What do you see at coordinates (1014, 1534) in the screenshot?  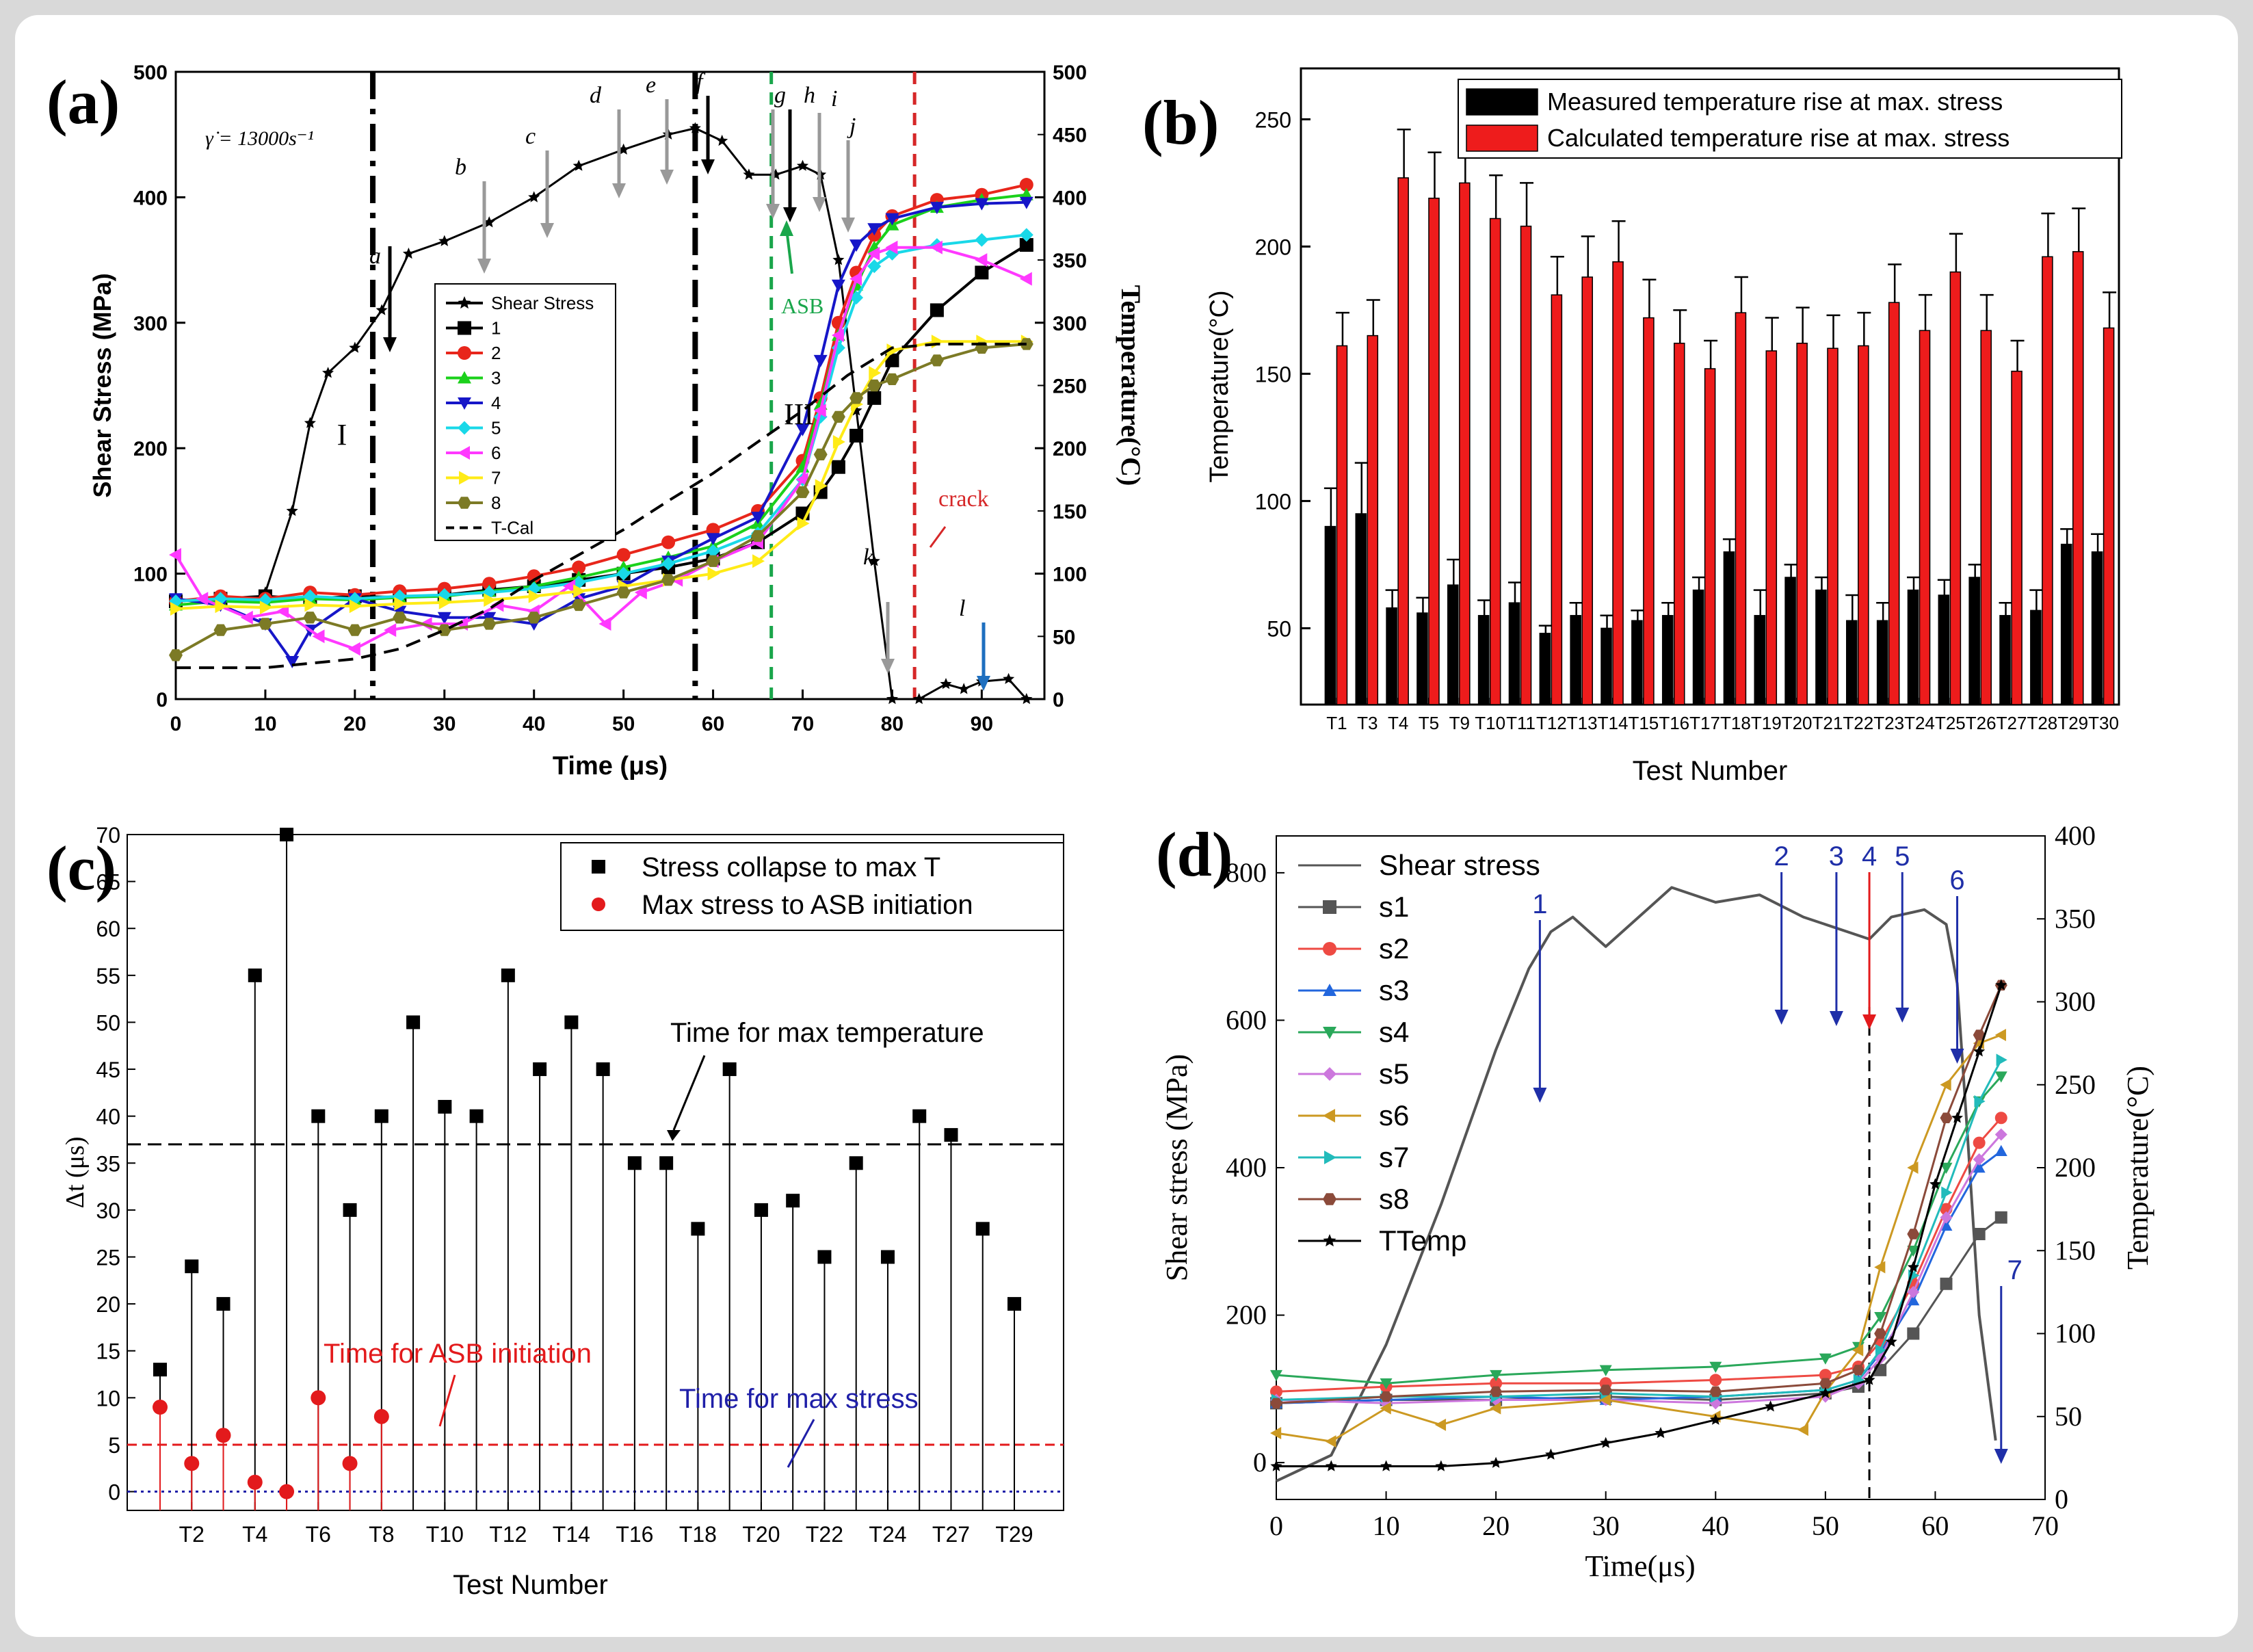 I see `x-tick-label: T29` at bounding box center [1014, 1534].